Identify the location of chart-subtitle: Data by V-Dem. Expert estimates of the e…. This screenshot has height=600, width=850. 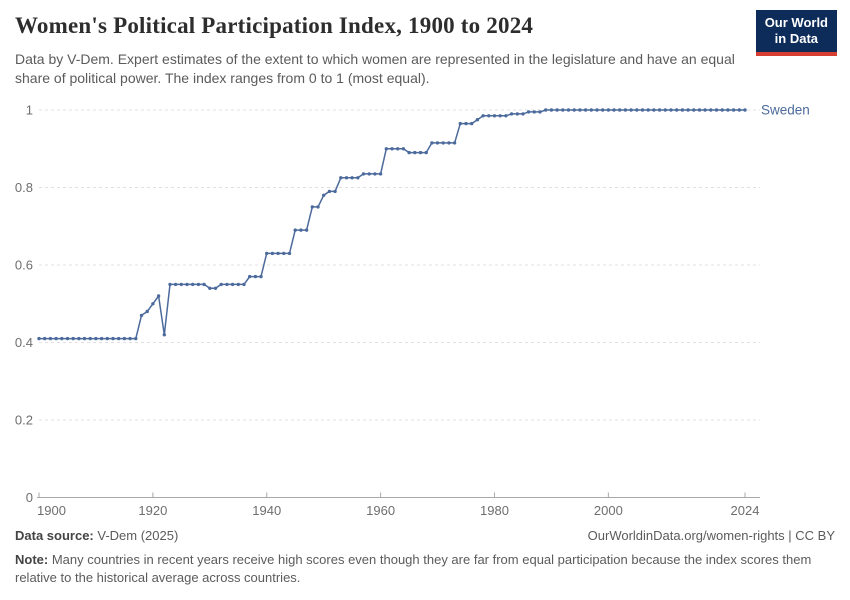
(375, 68).